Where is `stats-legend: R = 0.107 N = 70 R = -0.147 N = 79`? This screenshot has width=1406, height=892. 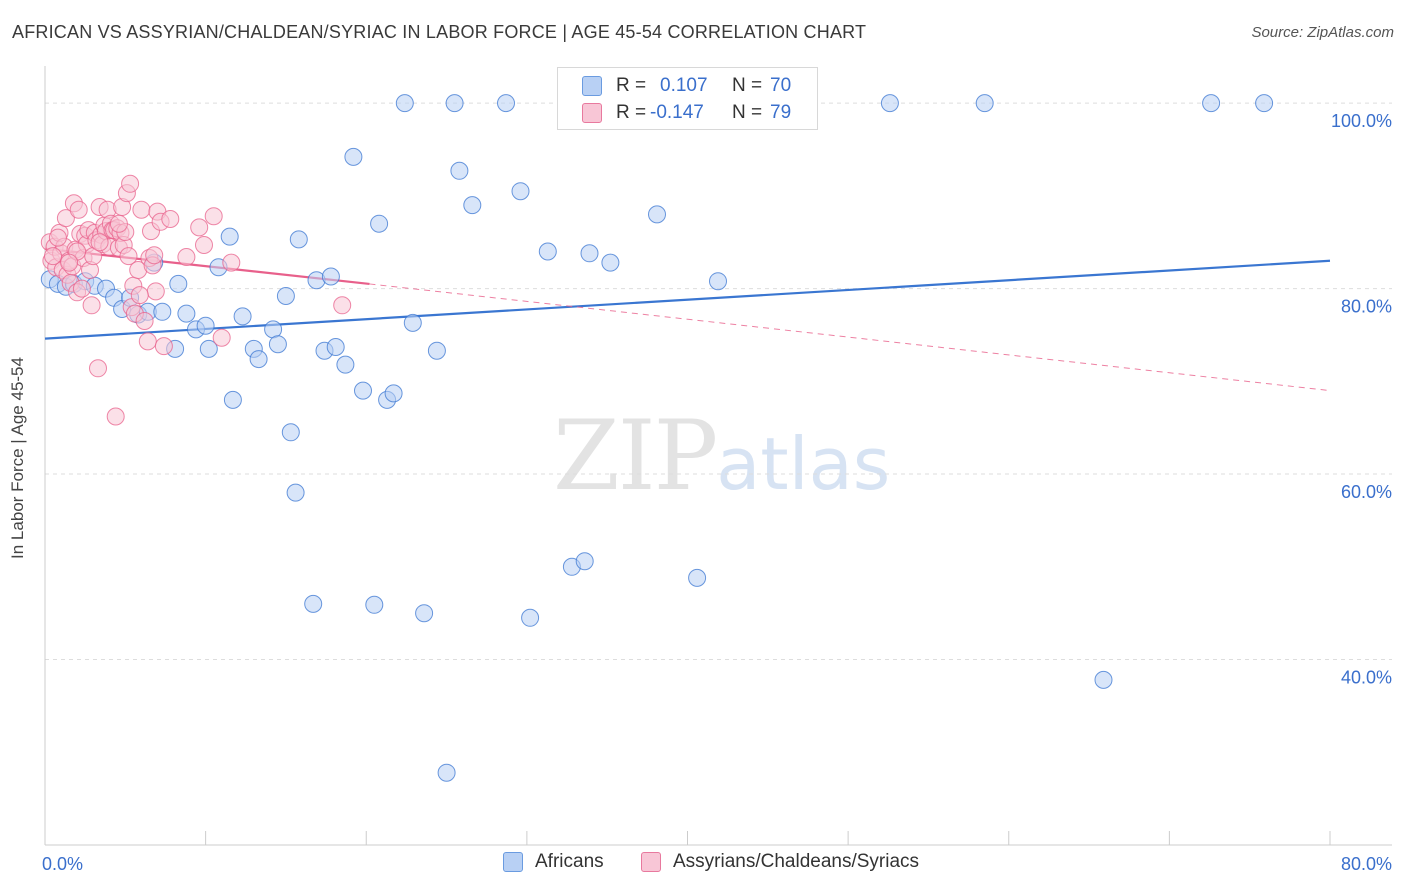
stats-legend: R = 0.107 N = 70 R = -0.147 N = 79 is located at coordinates (687, 98).